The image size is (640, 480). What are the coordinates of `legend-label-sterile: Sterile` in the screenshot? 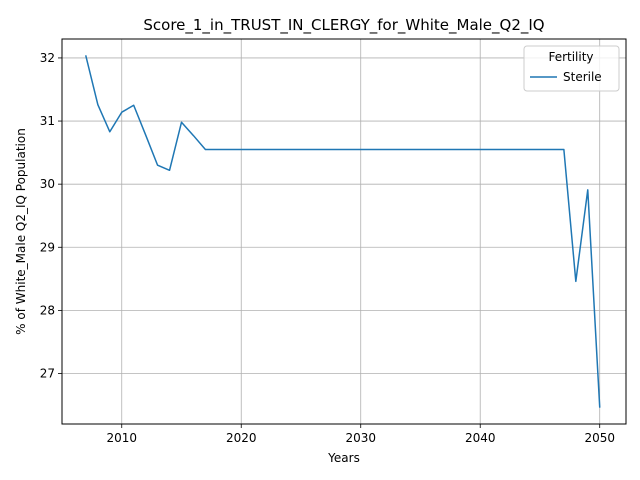 It's located at (582, 77).